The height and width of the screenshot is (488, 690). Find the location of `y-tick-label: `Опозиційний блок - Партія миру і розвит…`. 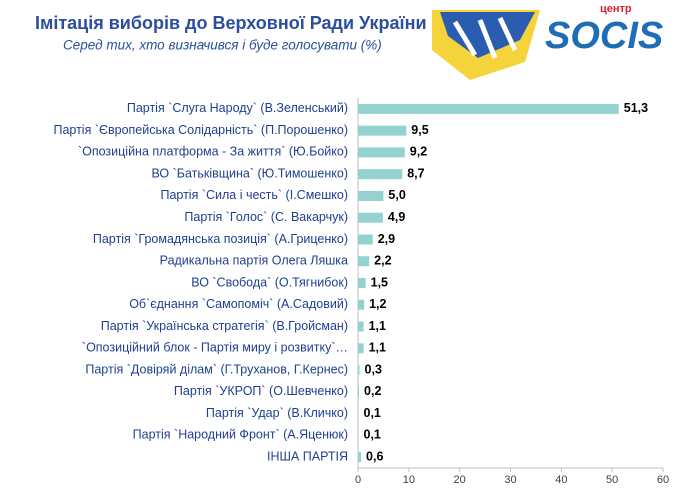

y-tick-label: `Опозиційний блок - Партія миру і розвит… is located at coordinates (215, 348).